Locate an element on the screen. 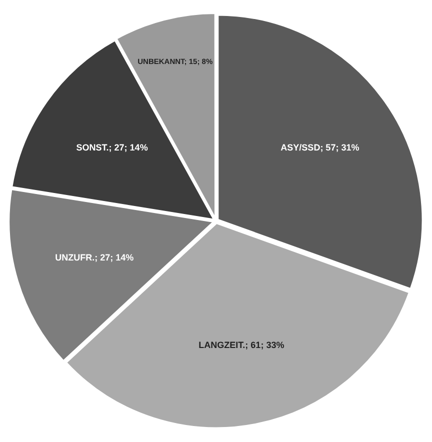 Image resolution: width=432 pixels, height=442 pixels. slice-label: UNZUFR.; 27; 14% is located at coordinates (94, 257).